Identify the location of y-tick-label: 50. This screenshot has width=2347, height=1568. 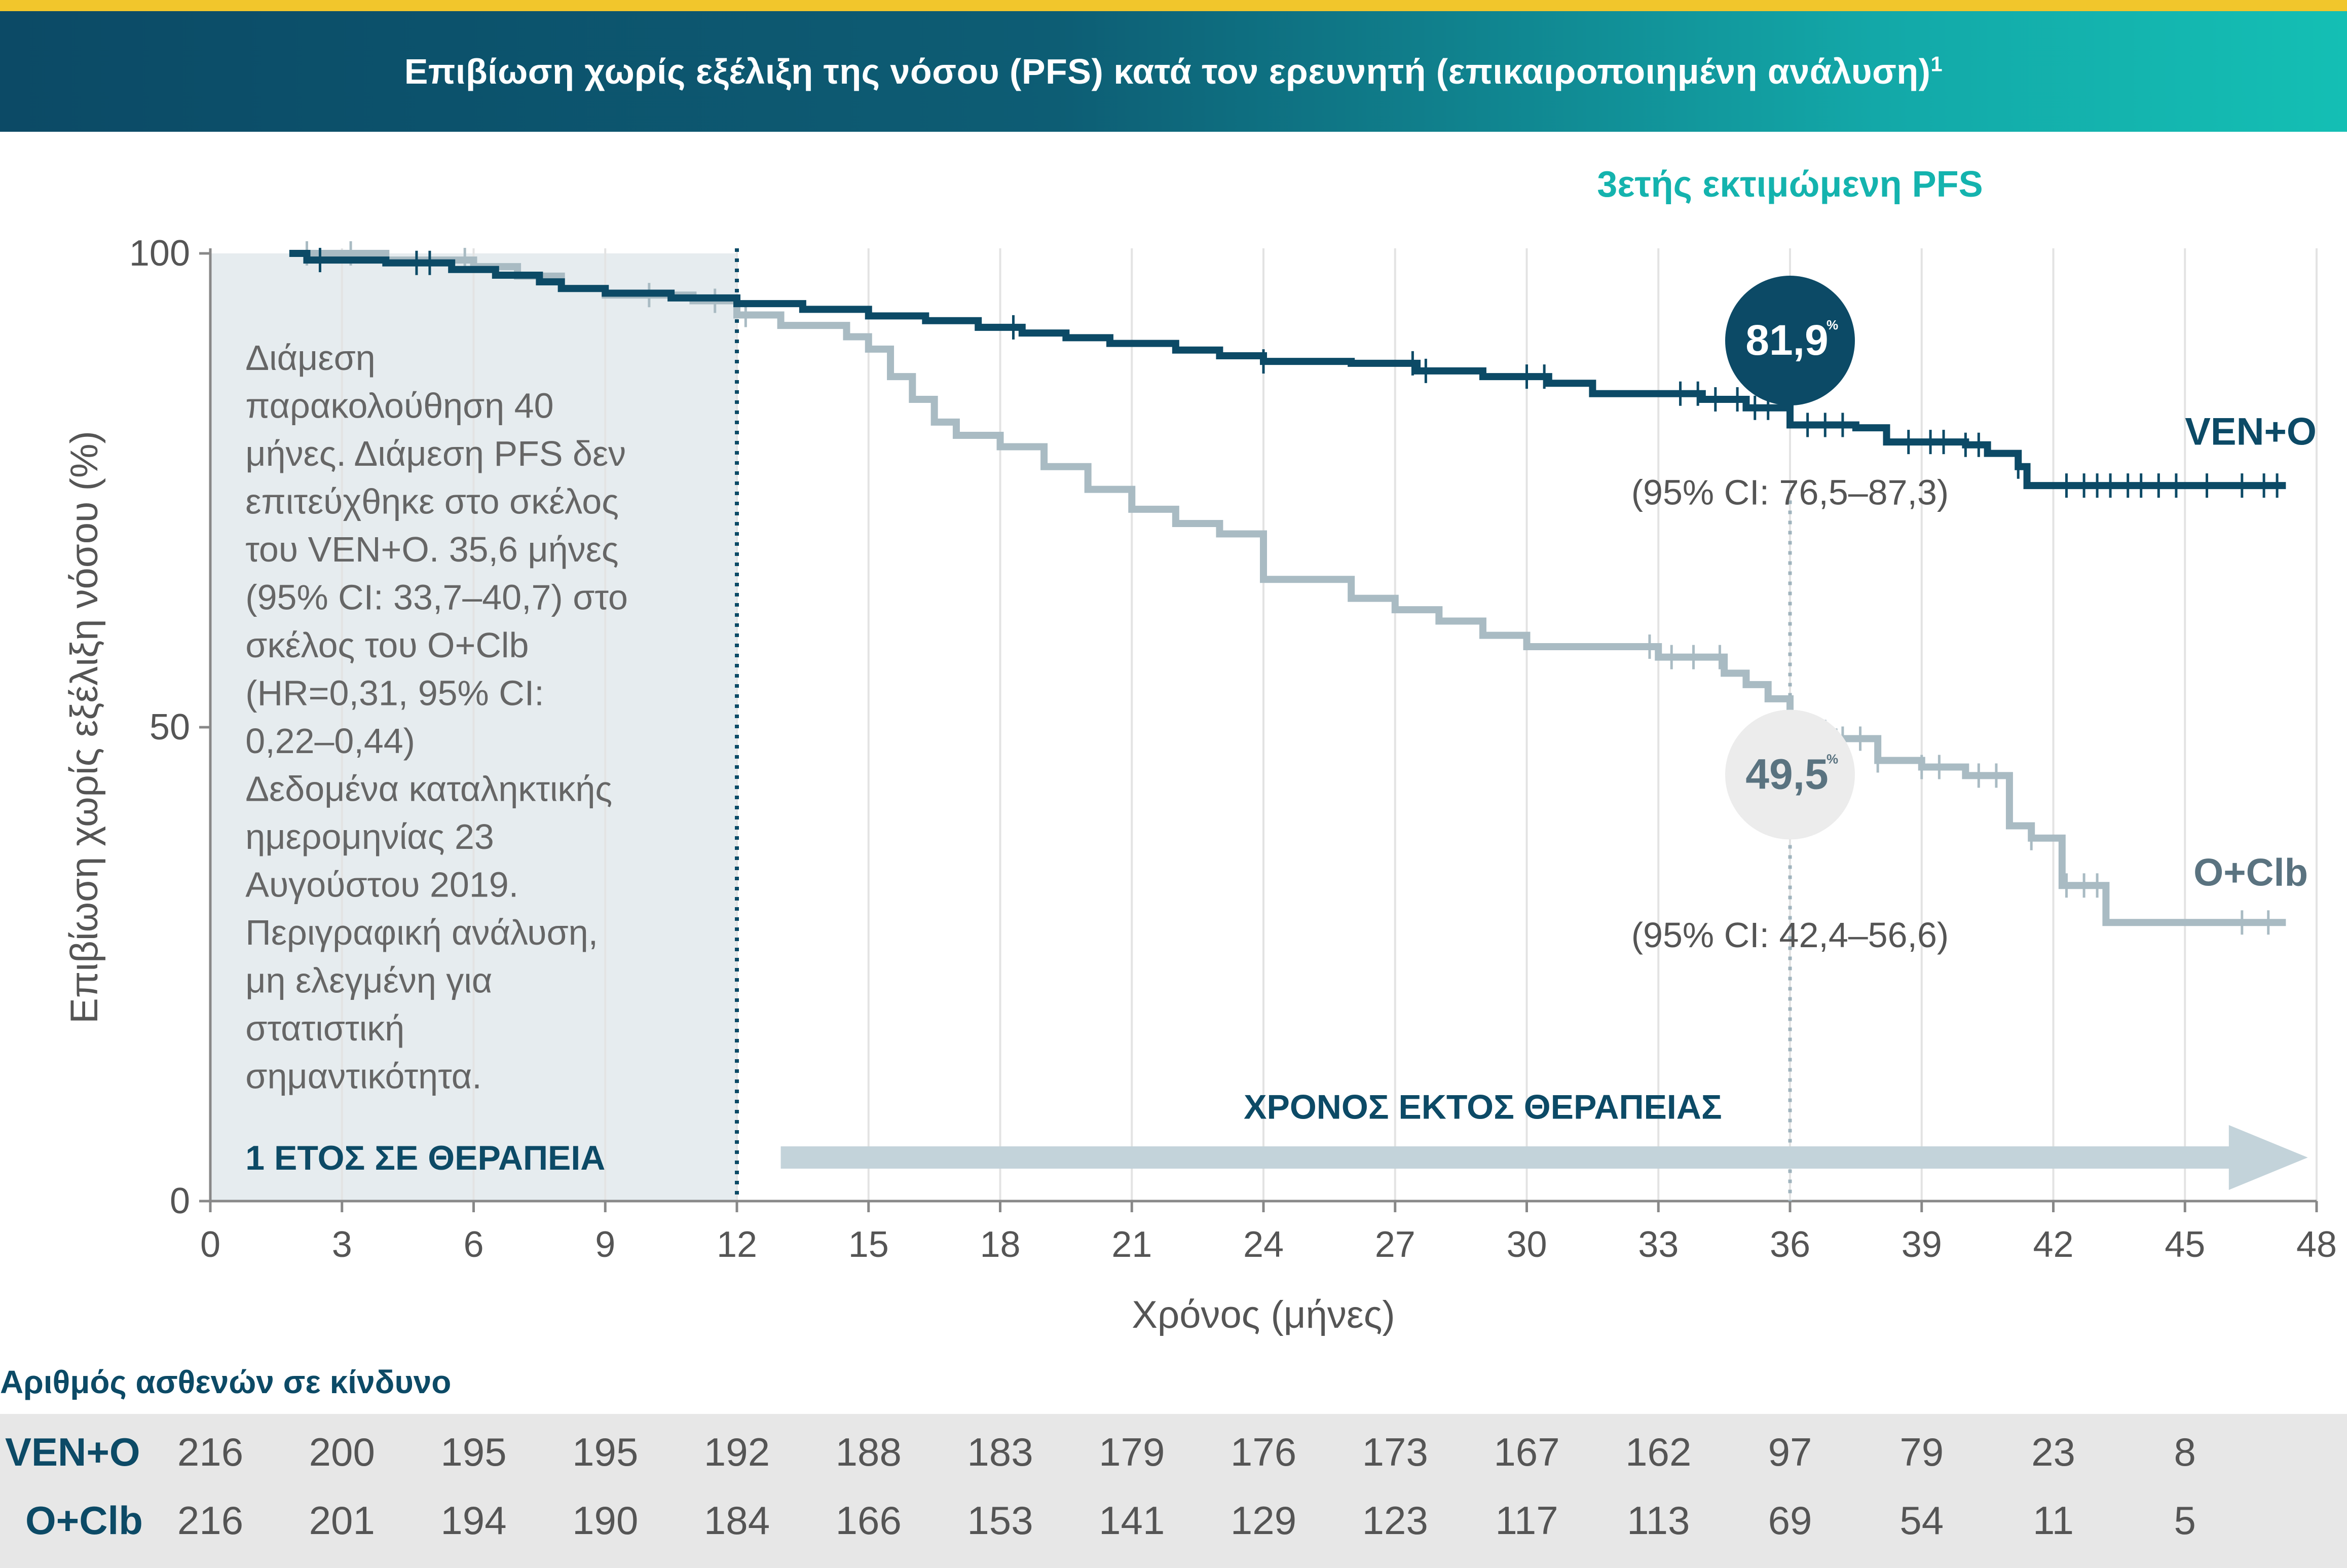
(170, 727).